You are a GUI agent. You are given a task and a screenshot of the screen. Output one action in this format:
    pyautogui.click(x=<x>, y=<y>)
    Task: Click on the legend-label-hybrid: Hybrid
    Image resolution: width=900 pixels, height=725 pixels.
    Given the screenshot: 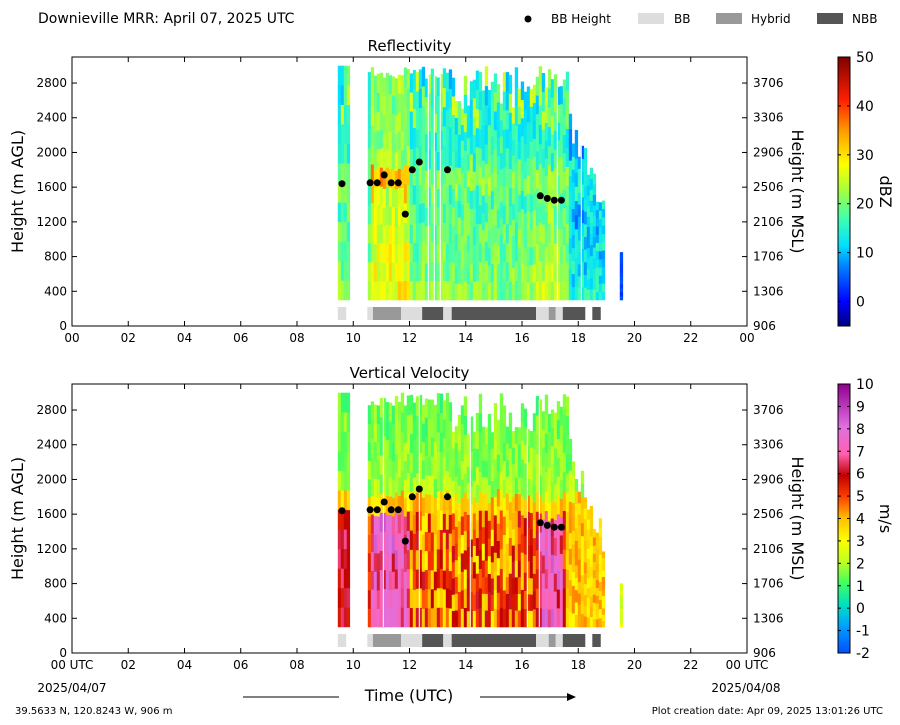 What is the action you would take?
    pyautogui.click(x=771, y=19)
    